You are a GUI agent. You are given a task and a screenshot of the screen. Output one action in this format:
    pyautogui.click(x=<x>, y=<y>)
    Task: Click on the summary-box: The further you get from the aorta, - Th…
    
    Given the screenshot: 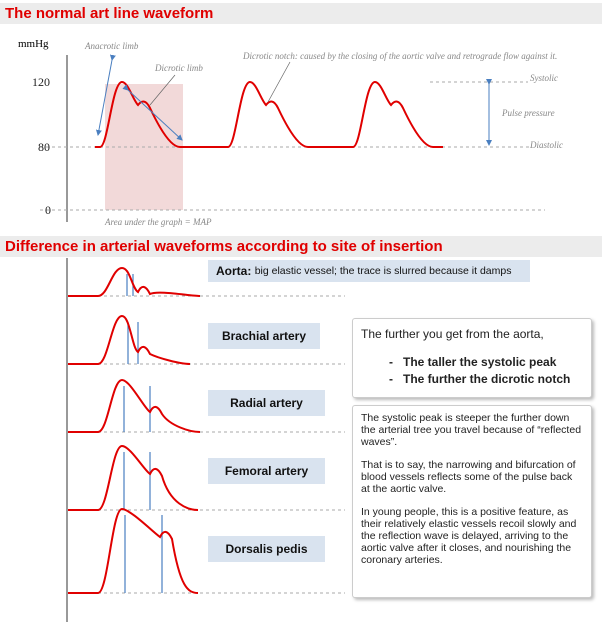 What is the action you would take?
    pyautogui.click(x=472, y=358)
    